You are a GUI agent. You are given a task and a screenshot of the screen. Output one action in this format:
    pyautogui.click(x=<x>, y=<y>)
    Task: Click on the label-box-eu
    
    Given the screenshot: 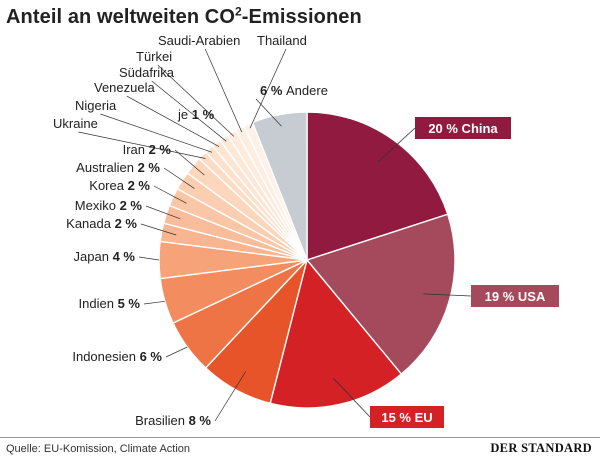 What is the action you would take?
    pyautogui.click(x=407, y=417)
    